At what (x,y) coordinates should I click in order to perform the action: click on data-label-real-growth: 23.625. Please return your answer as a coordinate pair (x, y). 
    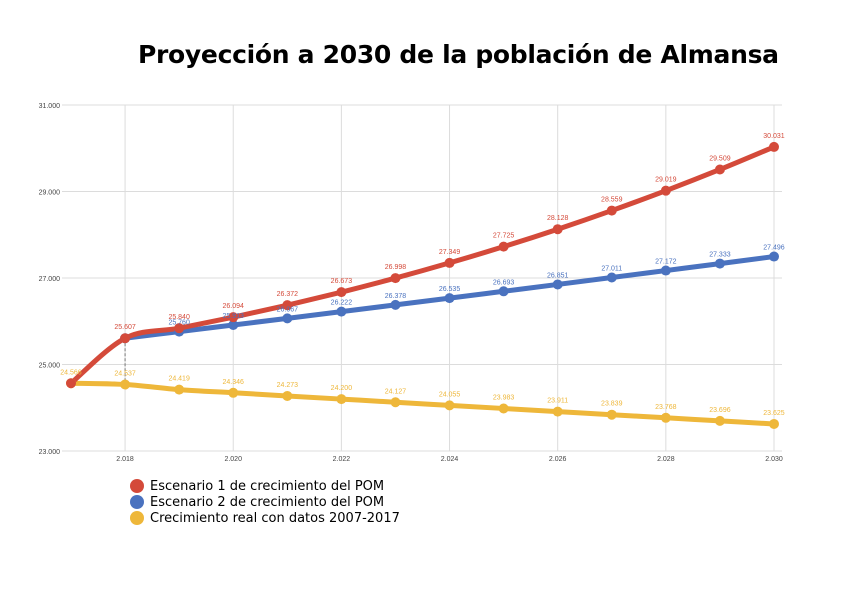
    Looking at the image, I should click on (774, 413).